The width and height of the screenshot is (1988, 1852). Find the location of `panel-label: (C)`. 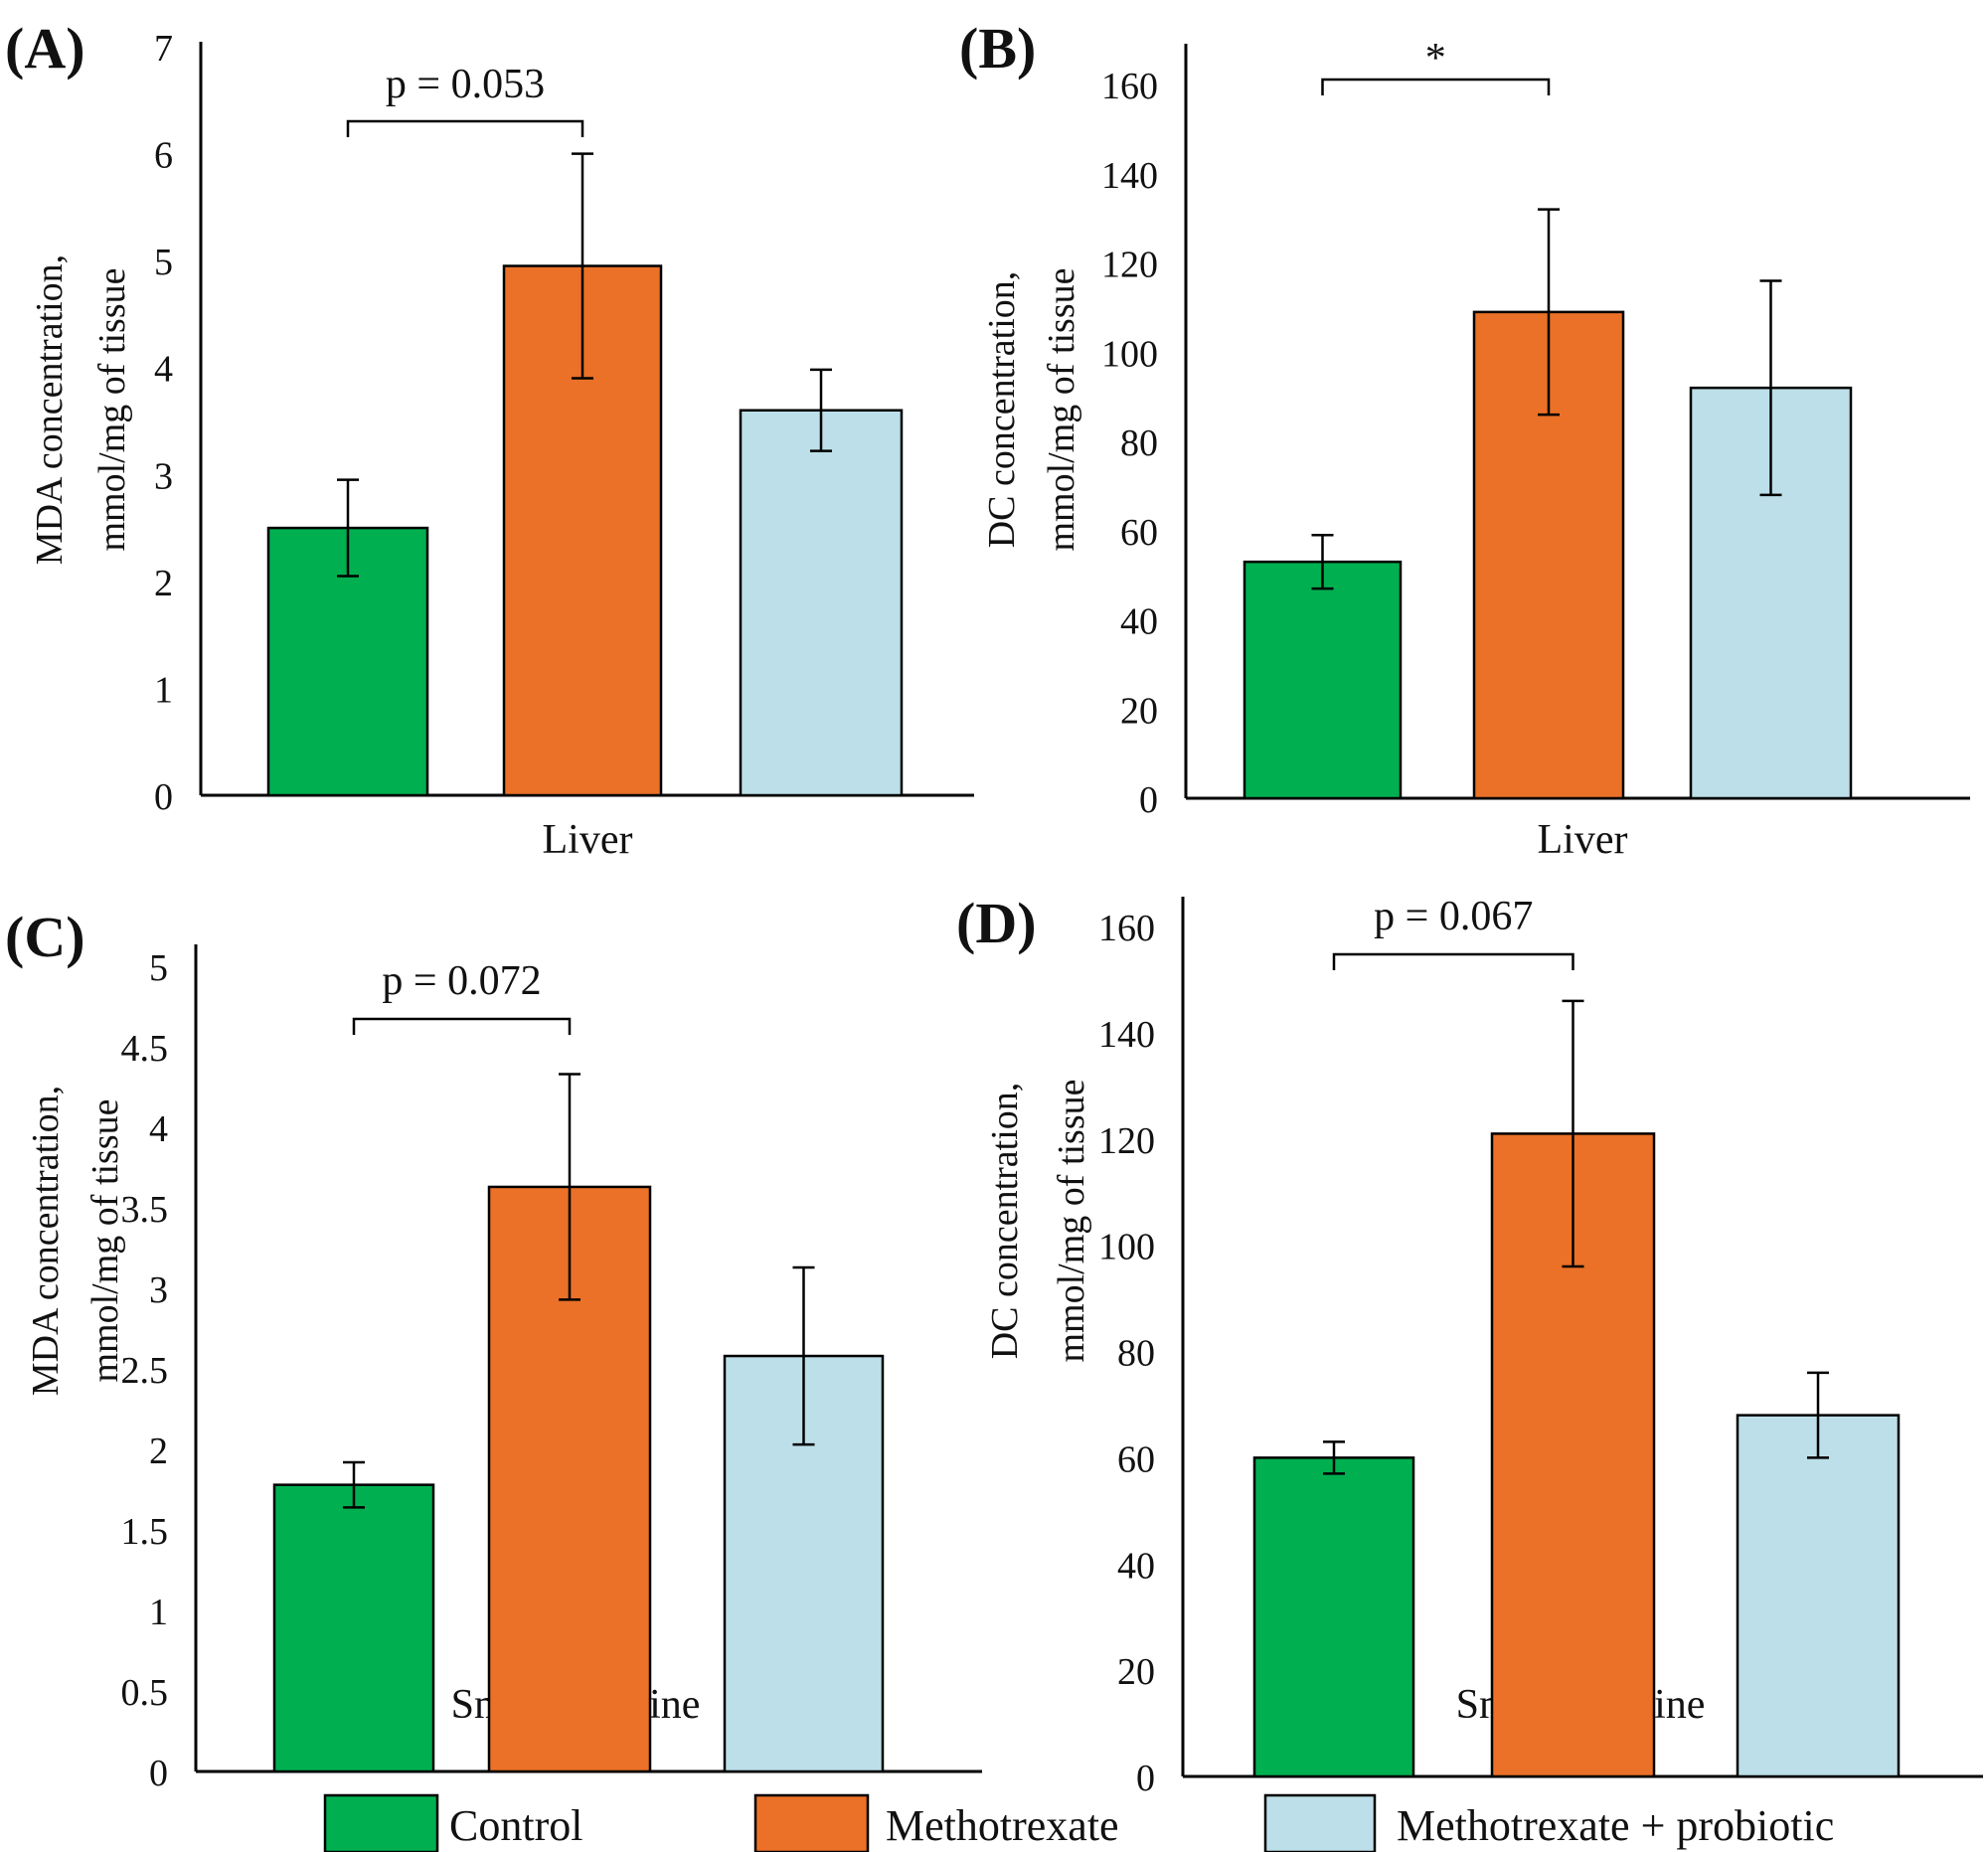

panel-label: (C) is located at coordinates (45, 937).